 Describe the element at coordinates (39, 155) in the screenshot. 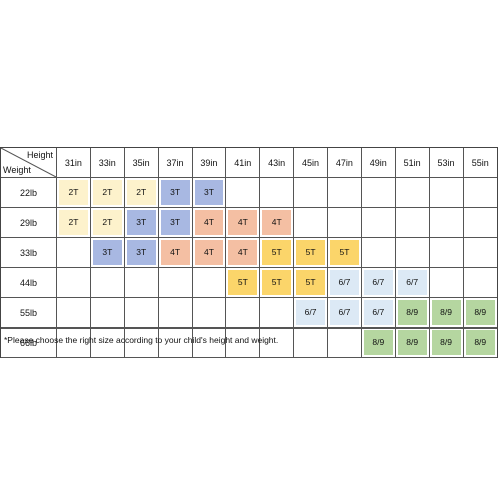

I see `height-axis-label: Height` at that location.